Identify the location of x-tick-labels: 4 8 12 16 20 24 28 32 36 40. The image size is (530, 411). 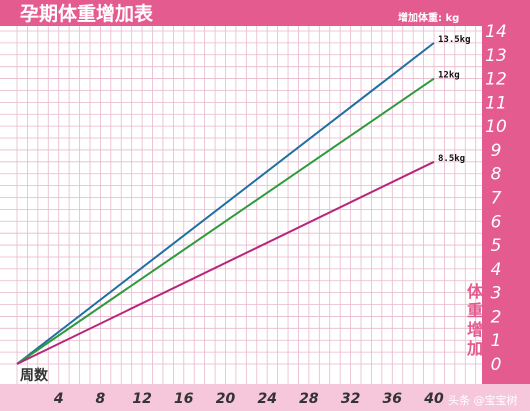
(248, 399).